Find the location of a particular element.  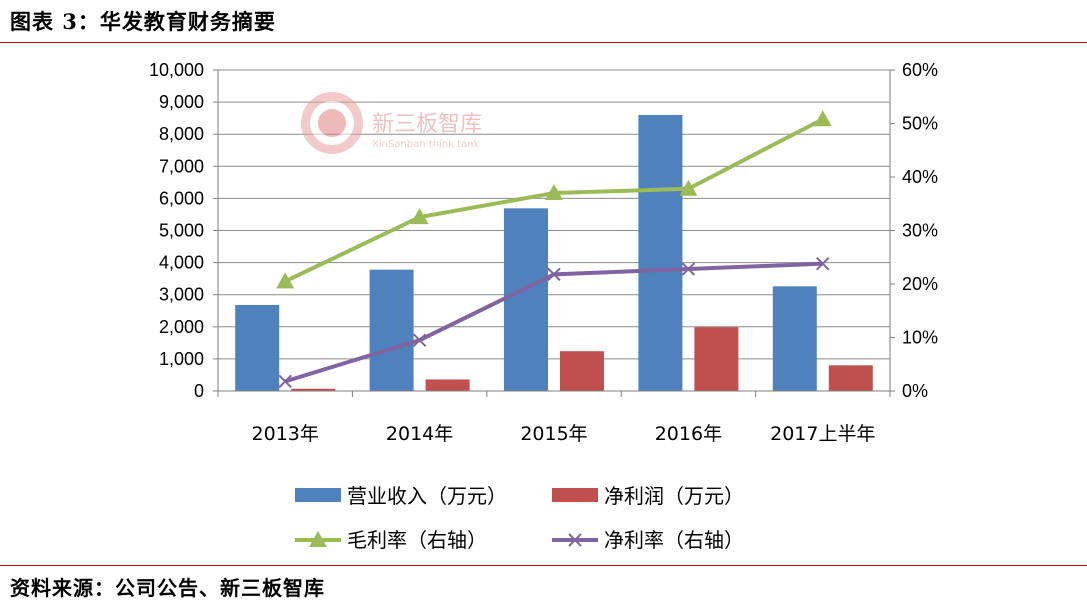

legend-item-net-profit: 净利润（万元） is located at coordinates (648, 496).